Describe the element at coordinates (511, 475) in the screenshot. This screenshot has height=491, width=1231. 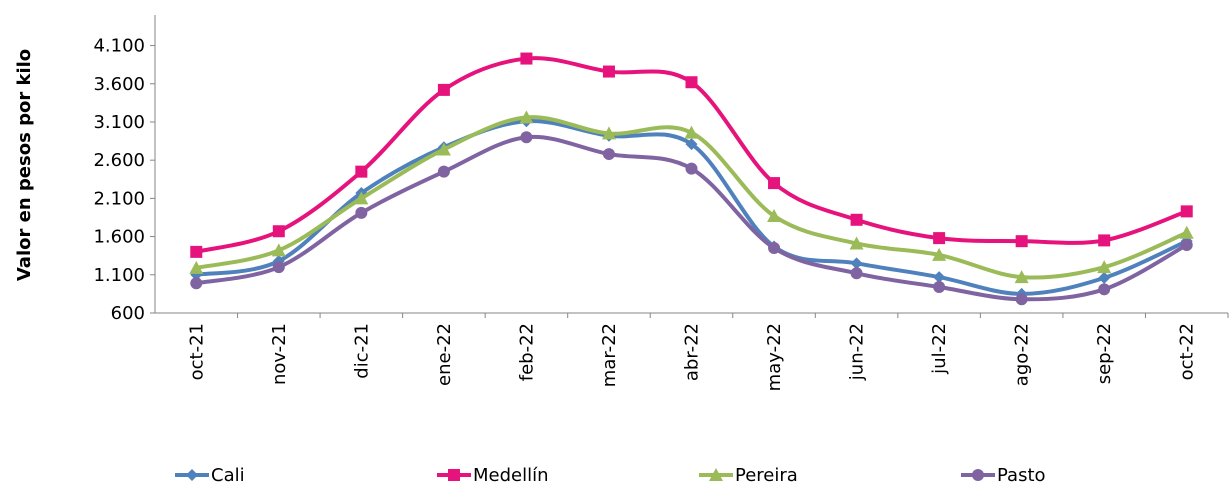
I see `legend-label: Medellín` at that location.